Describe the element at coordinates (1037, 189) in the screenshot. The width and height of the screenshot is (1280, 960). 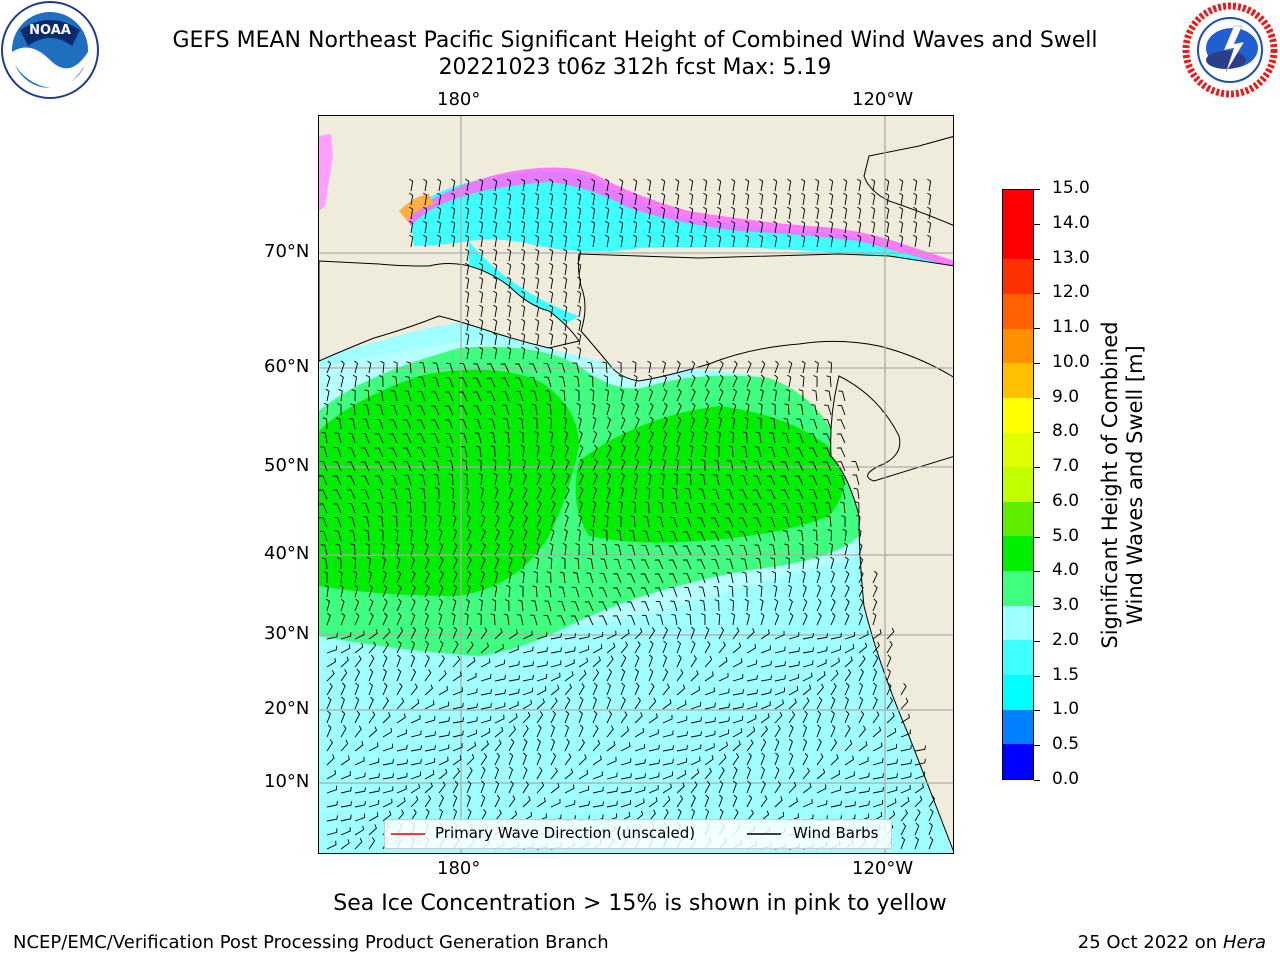
I see `colorbar-tick-mark` at that location.